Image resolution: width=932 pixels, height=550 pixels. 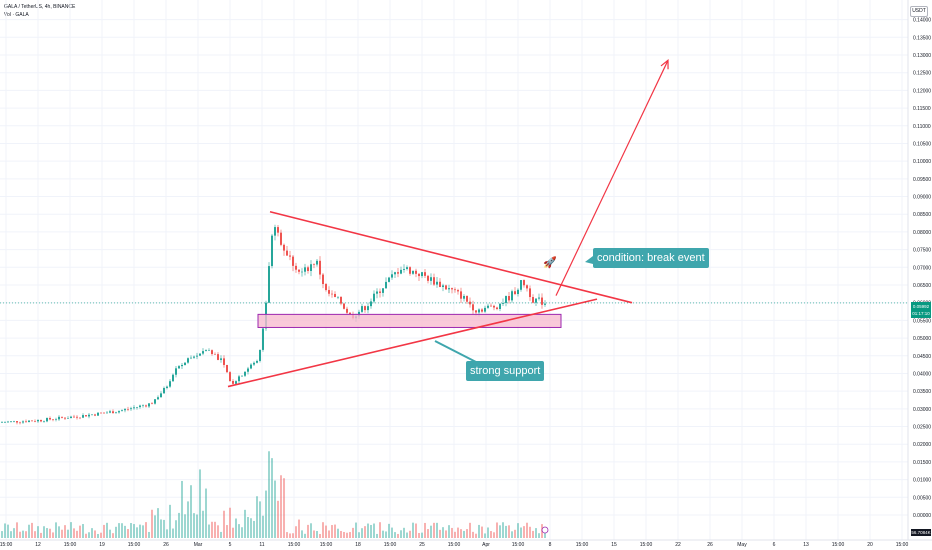 What do you see at coordinates (451, 257) in the screenshot?
I see `resistance-trendline` at bounding box center [451, 257].